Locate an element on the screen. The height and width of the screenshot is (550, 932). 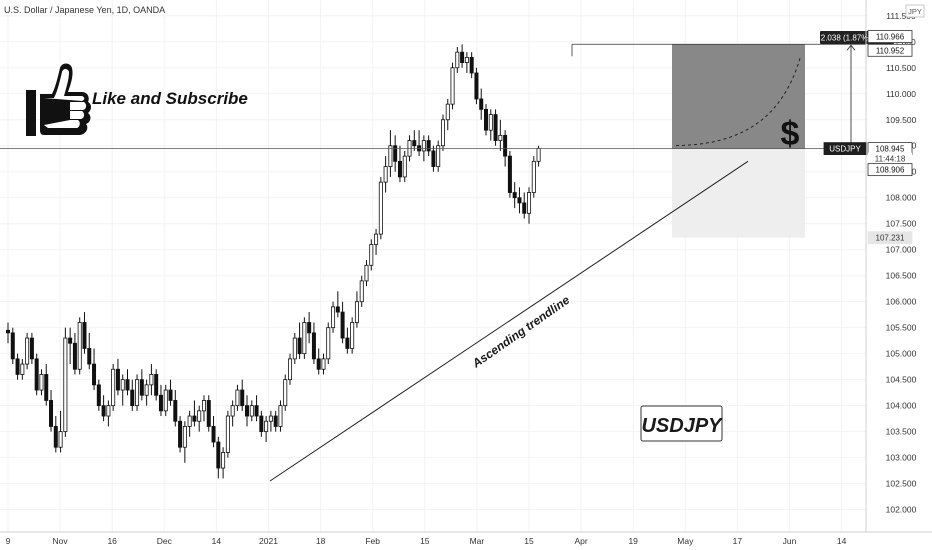
y-tick-label: 105.000 is located at coordinates (901, 354).